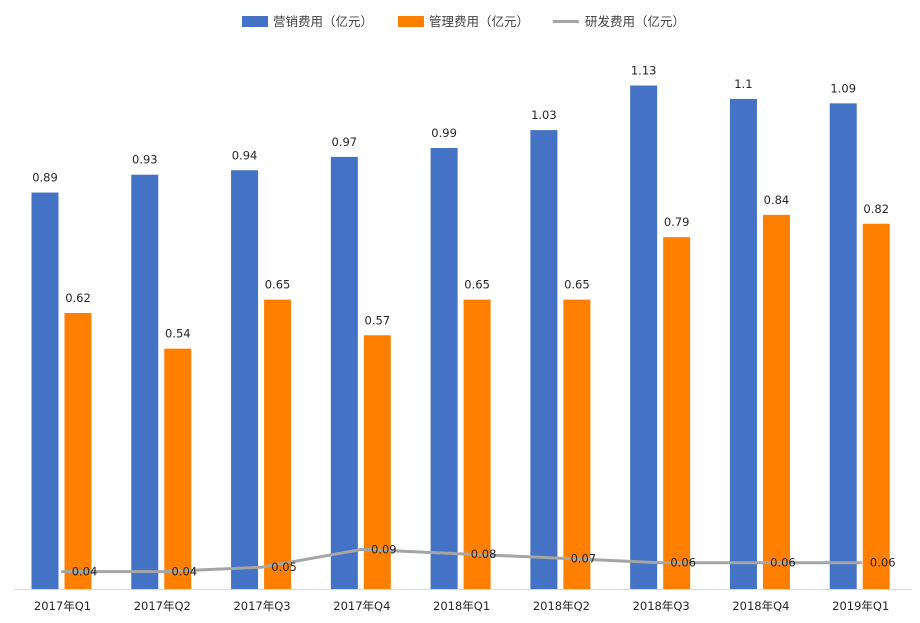 This screenshot has width=920, height=623. I want to click on label-rnd-4: 0.08, so click(484, 554).